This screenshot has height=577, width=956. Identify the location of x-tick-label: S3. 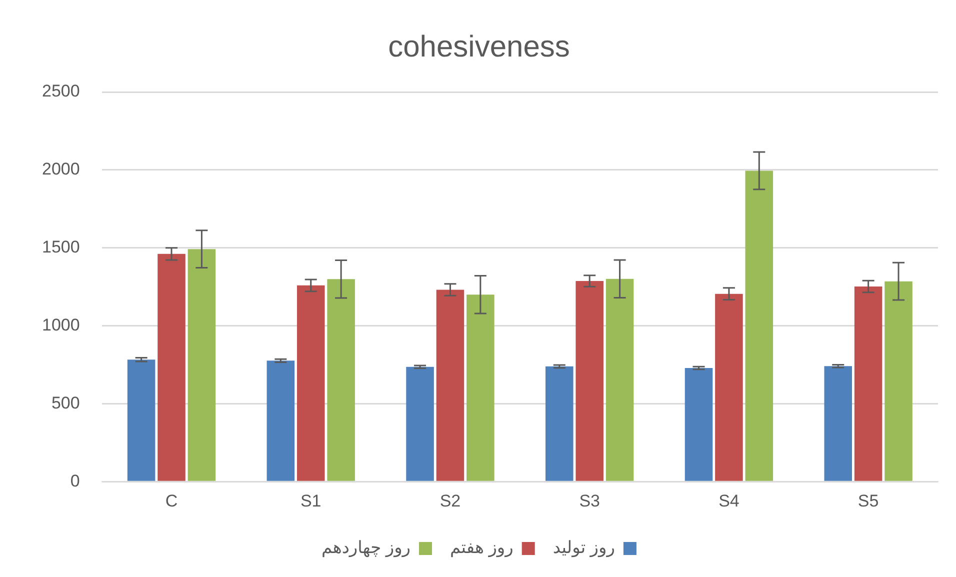
(589, 500).